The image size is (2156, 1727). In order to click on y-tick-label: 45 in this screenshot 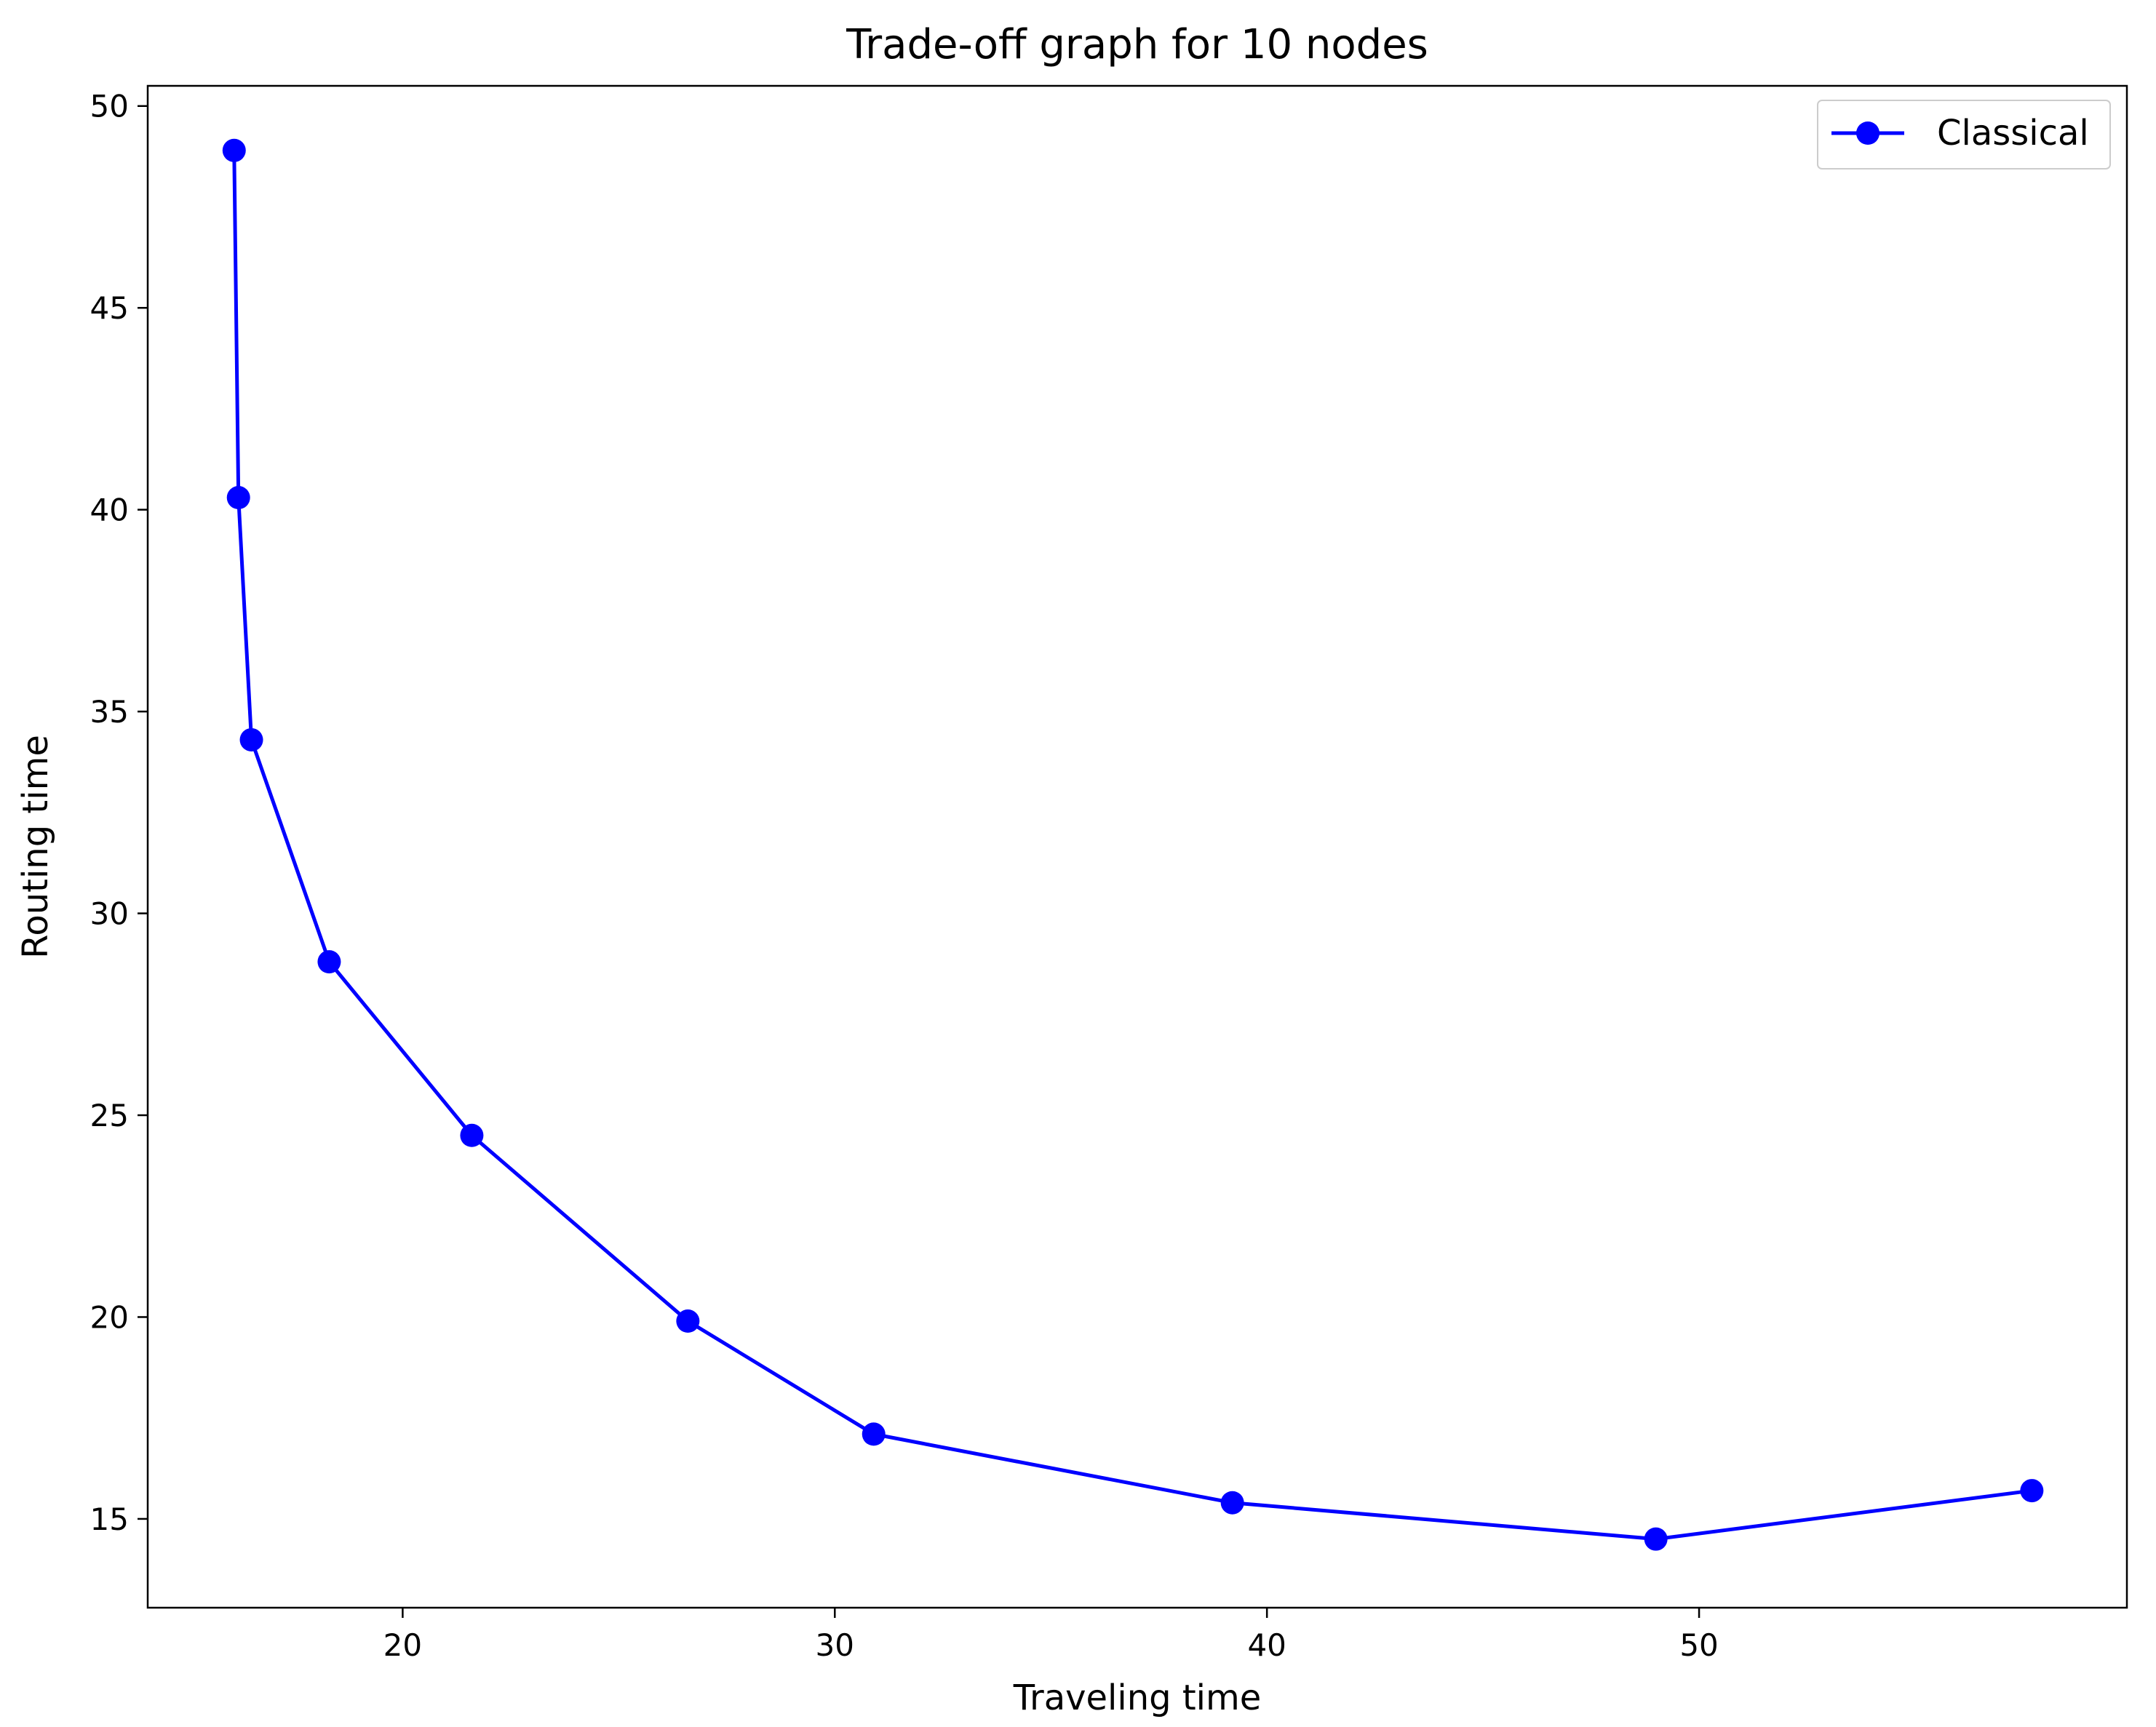, I will do `click(109, 308)`.